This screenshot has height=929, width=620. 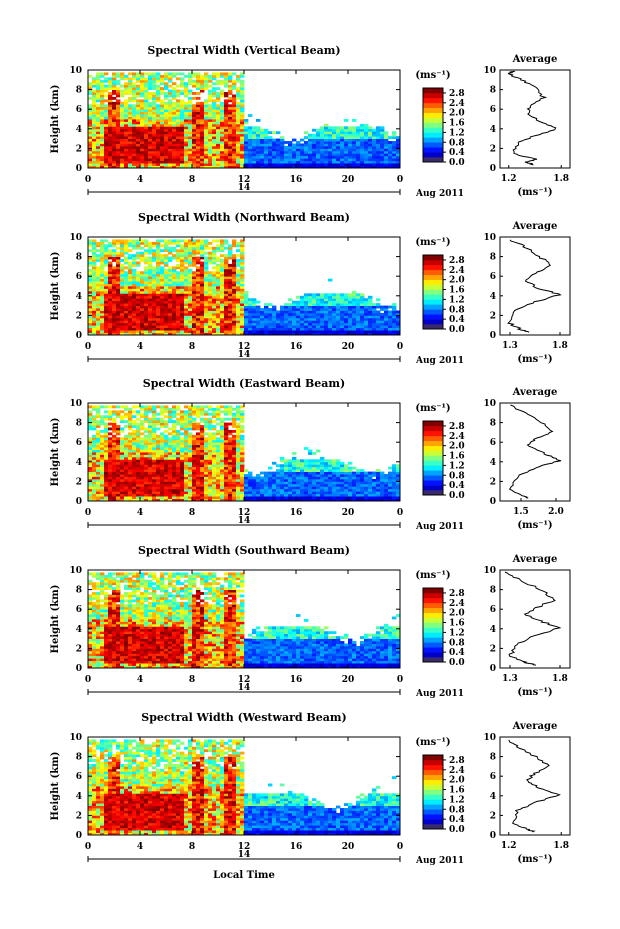 I want to click on average-y-tick-label: 4, so click(x=493, y=130).